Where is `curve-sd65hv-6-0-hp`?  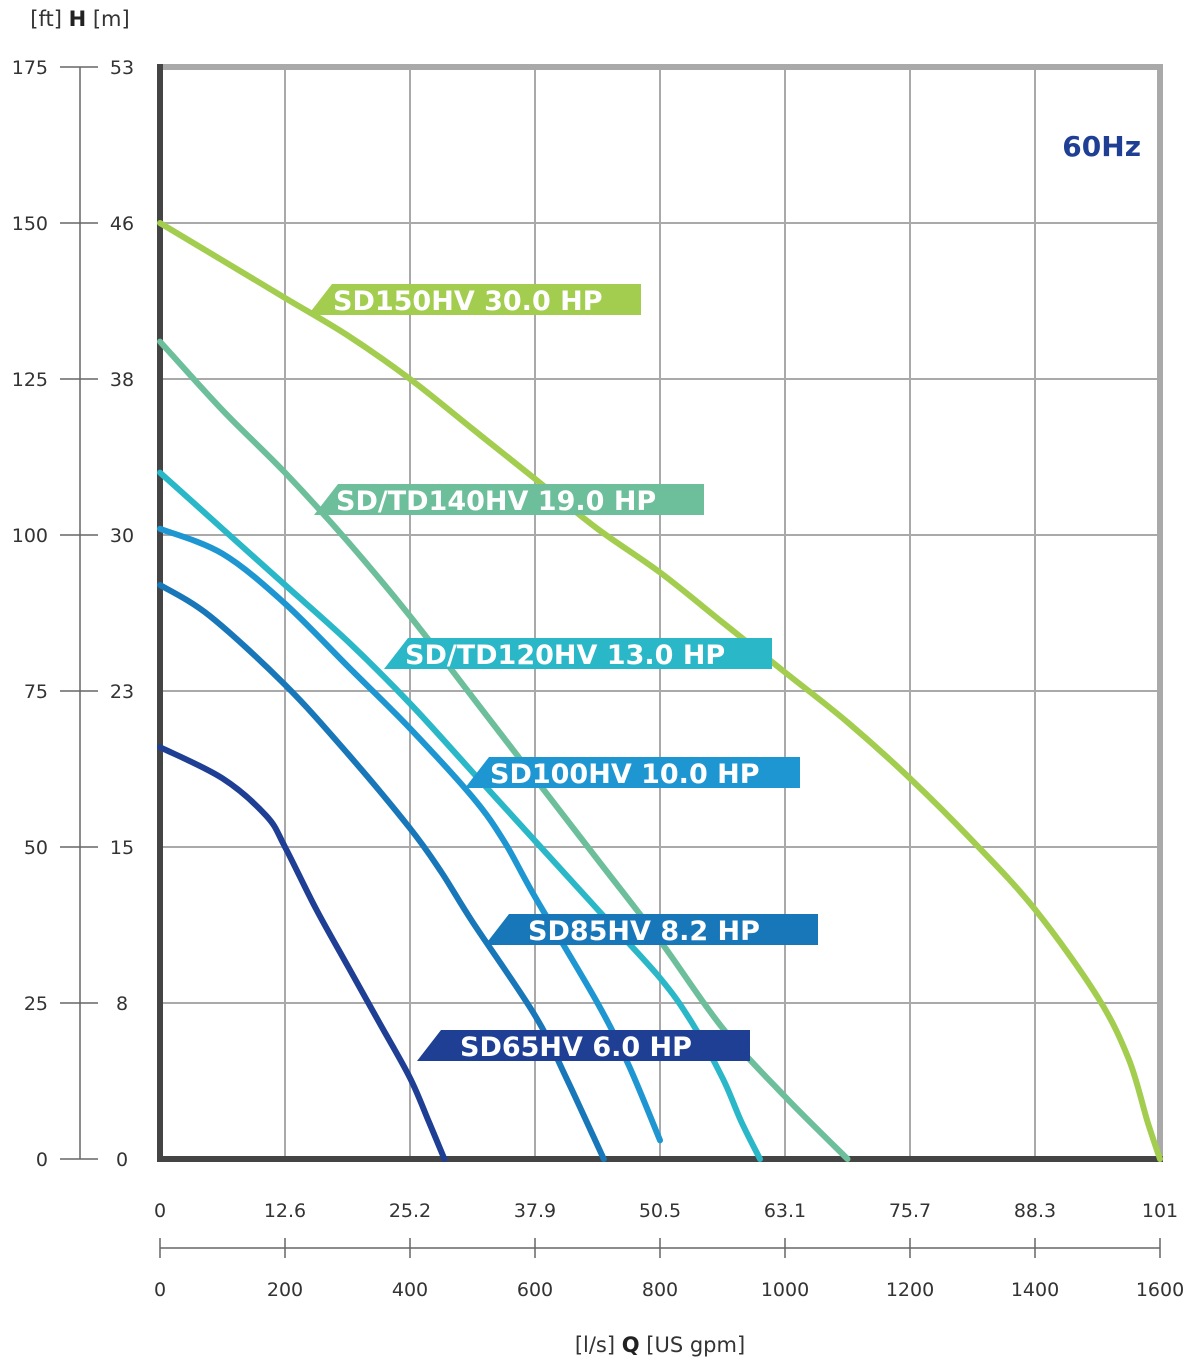 curve-sd65hv-6-0-hp is located at coordinates (302, 953).